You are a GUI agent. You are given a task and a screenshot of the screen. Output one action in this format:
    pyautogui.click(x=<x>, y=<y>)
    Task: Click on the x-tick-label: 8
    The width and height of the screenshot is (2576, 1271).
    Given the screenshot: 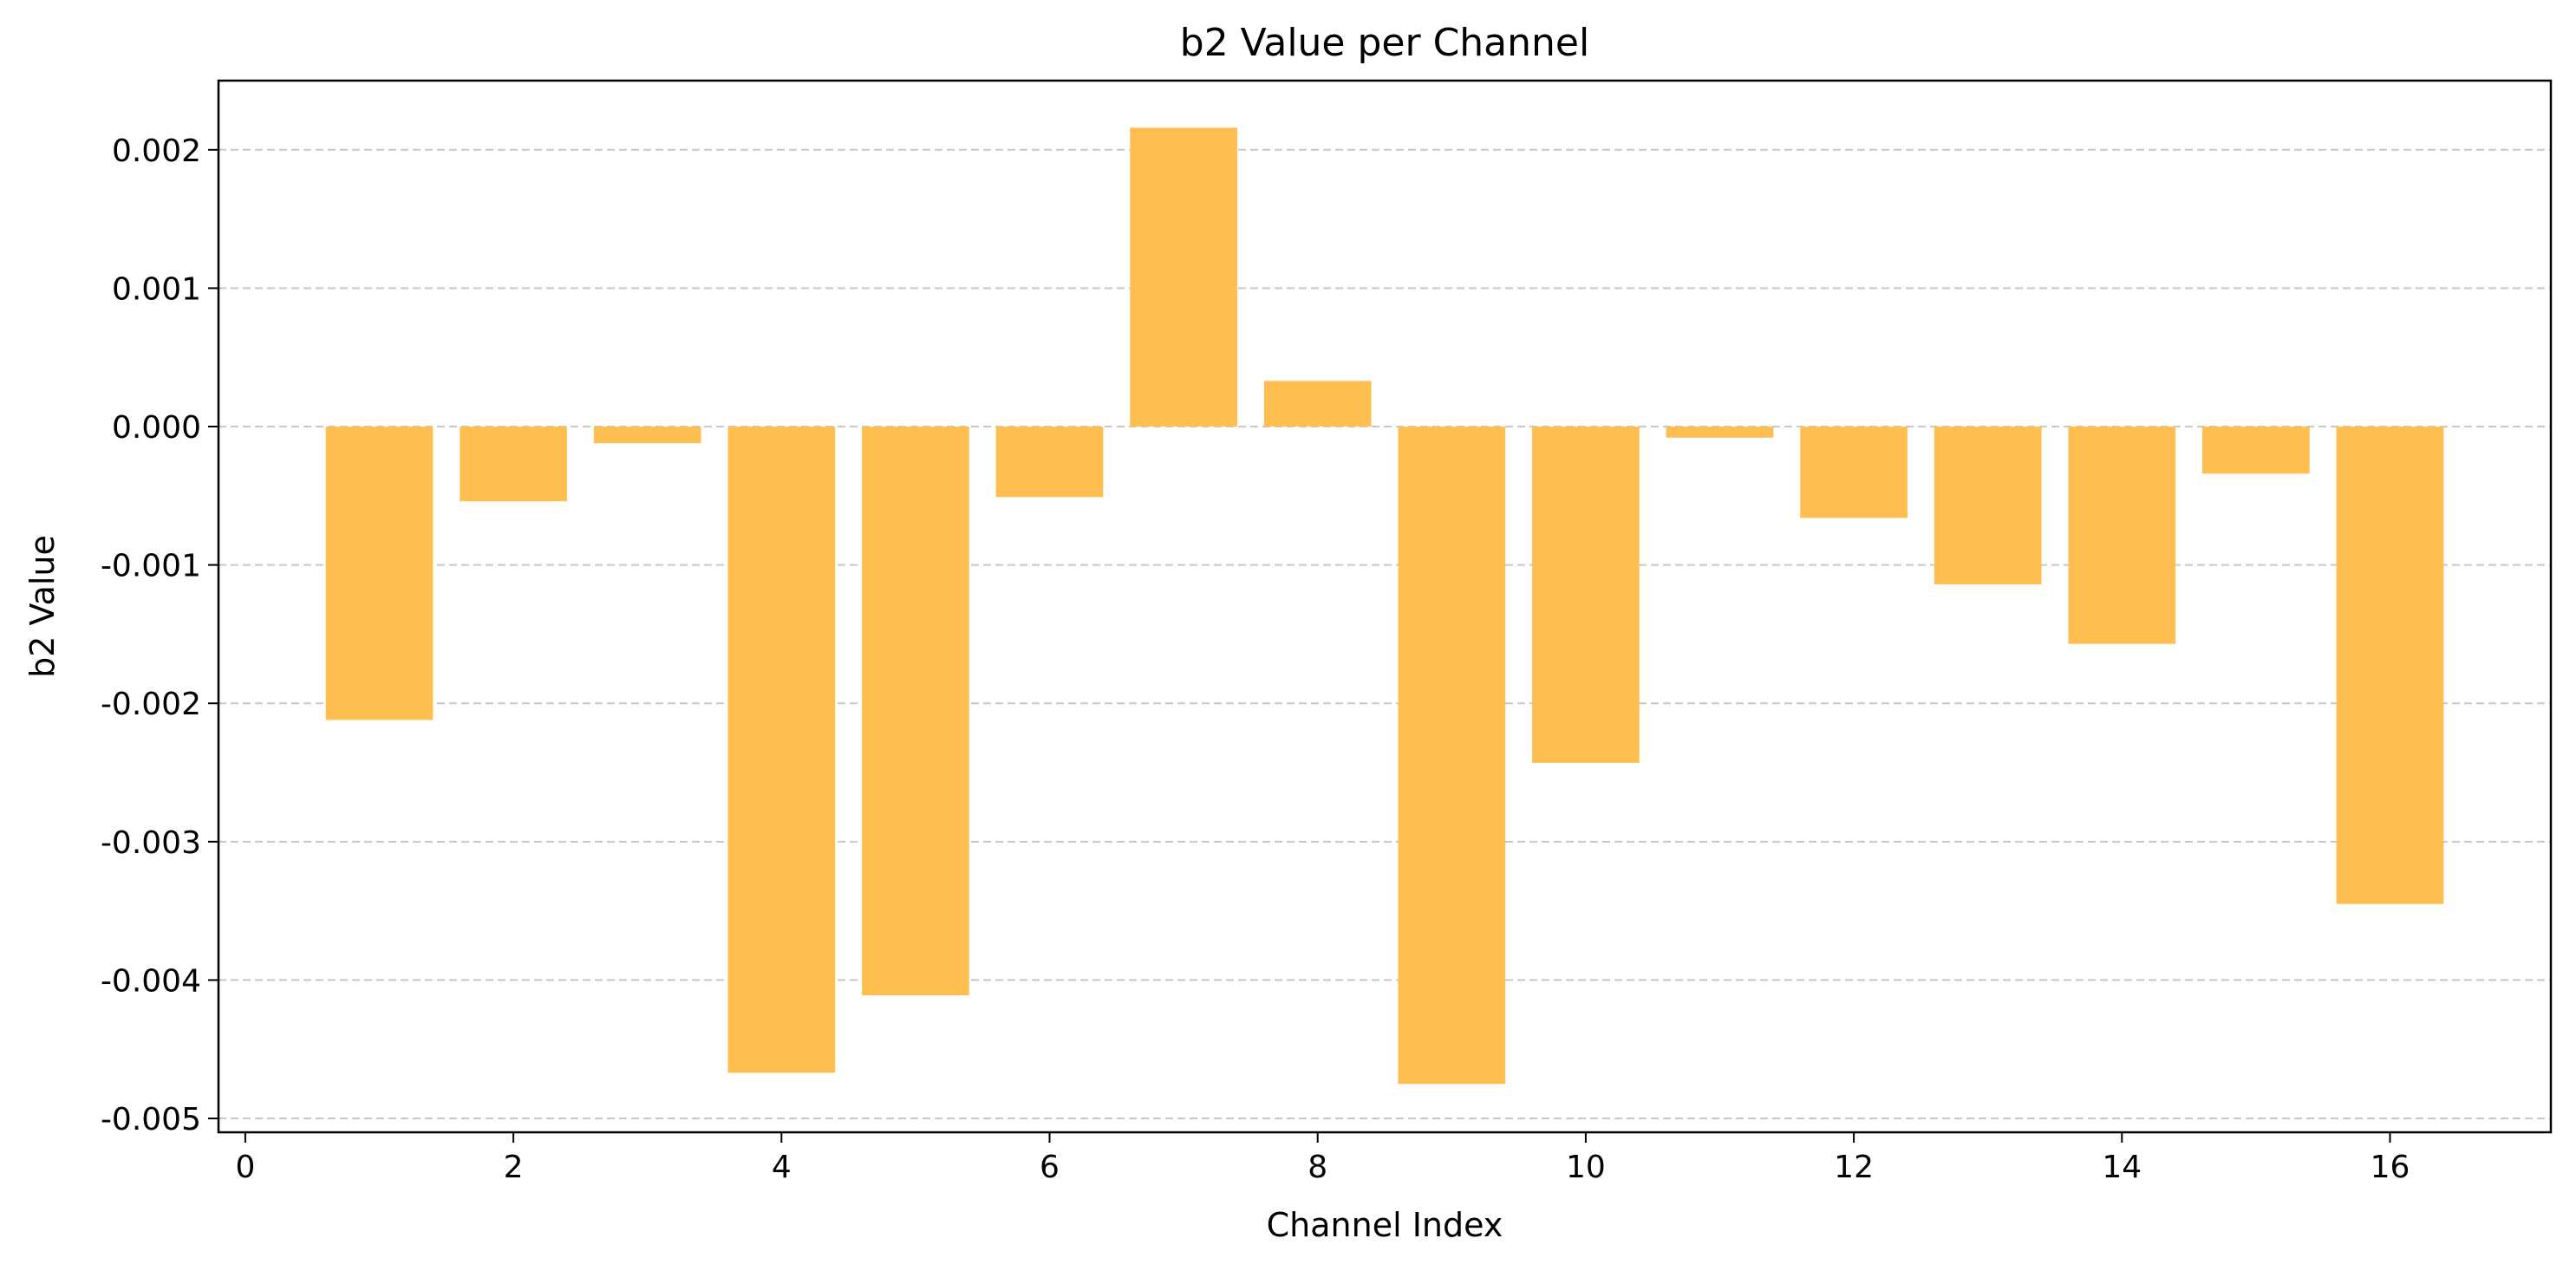 What is the action you would take?
    pyautogui.click(x=1318, y=1167)
    